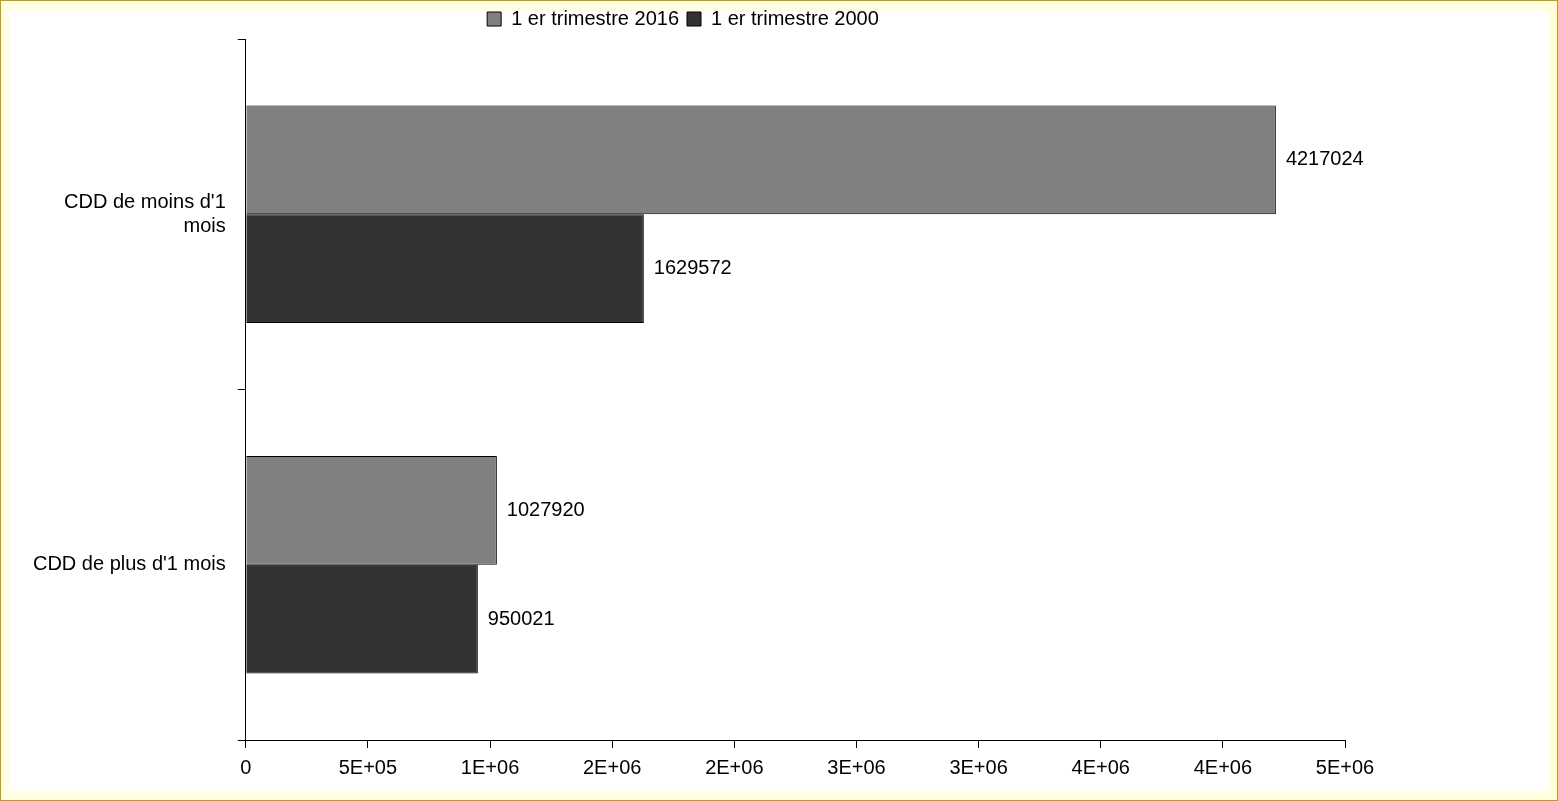  What do you see at coordinates (246, 766) in the screenshot?
I see `x-tick-label: 0` at bounding box center [246, 766].